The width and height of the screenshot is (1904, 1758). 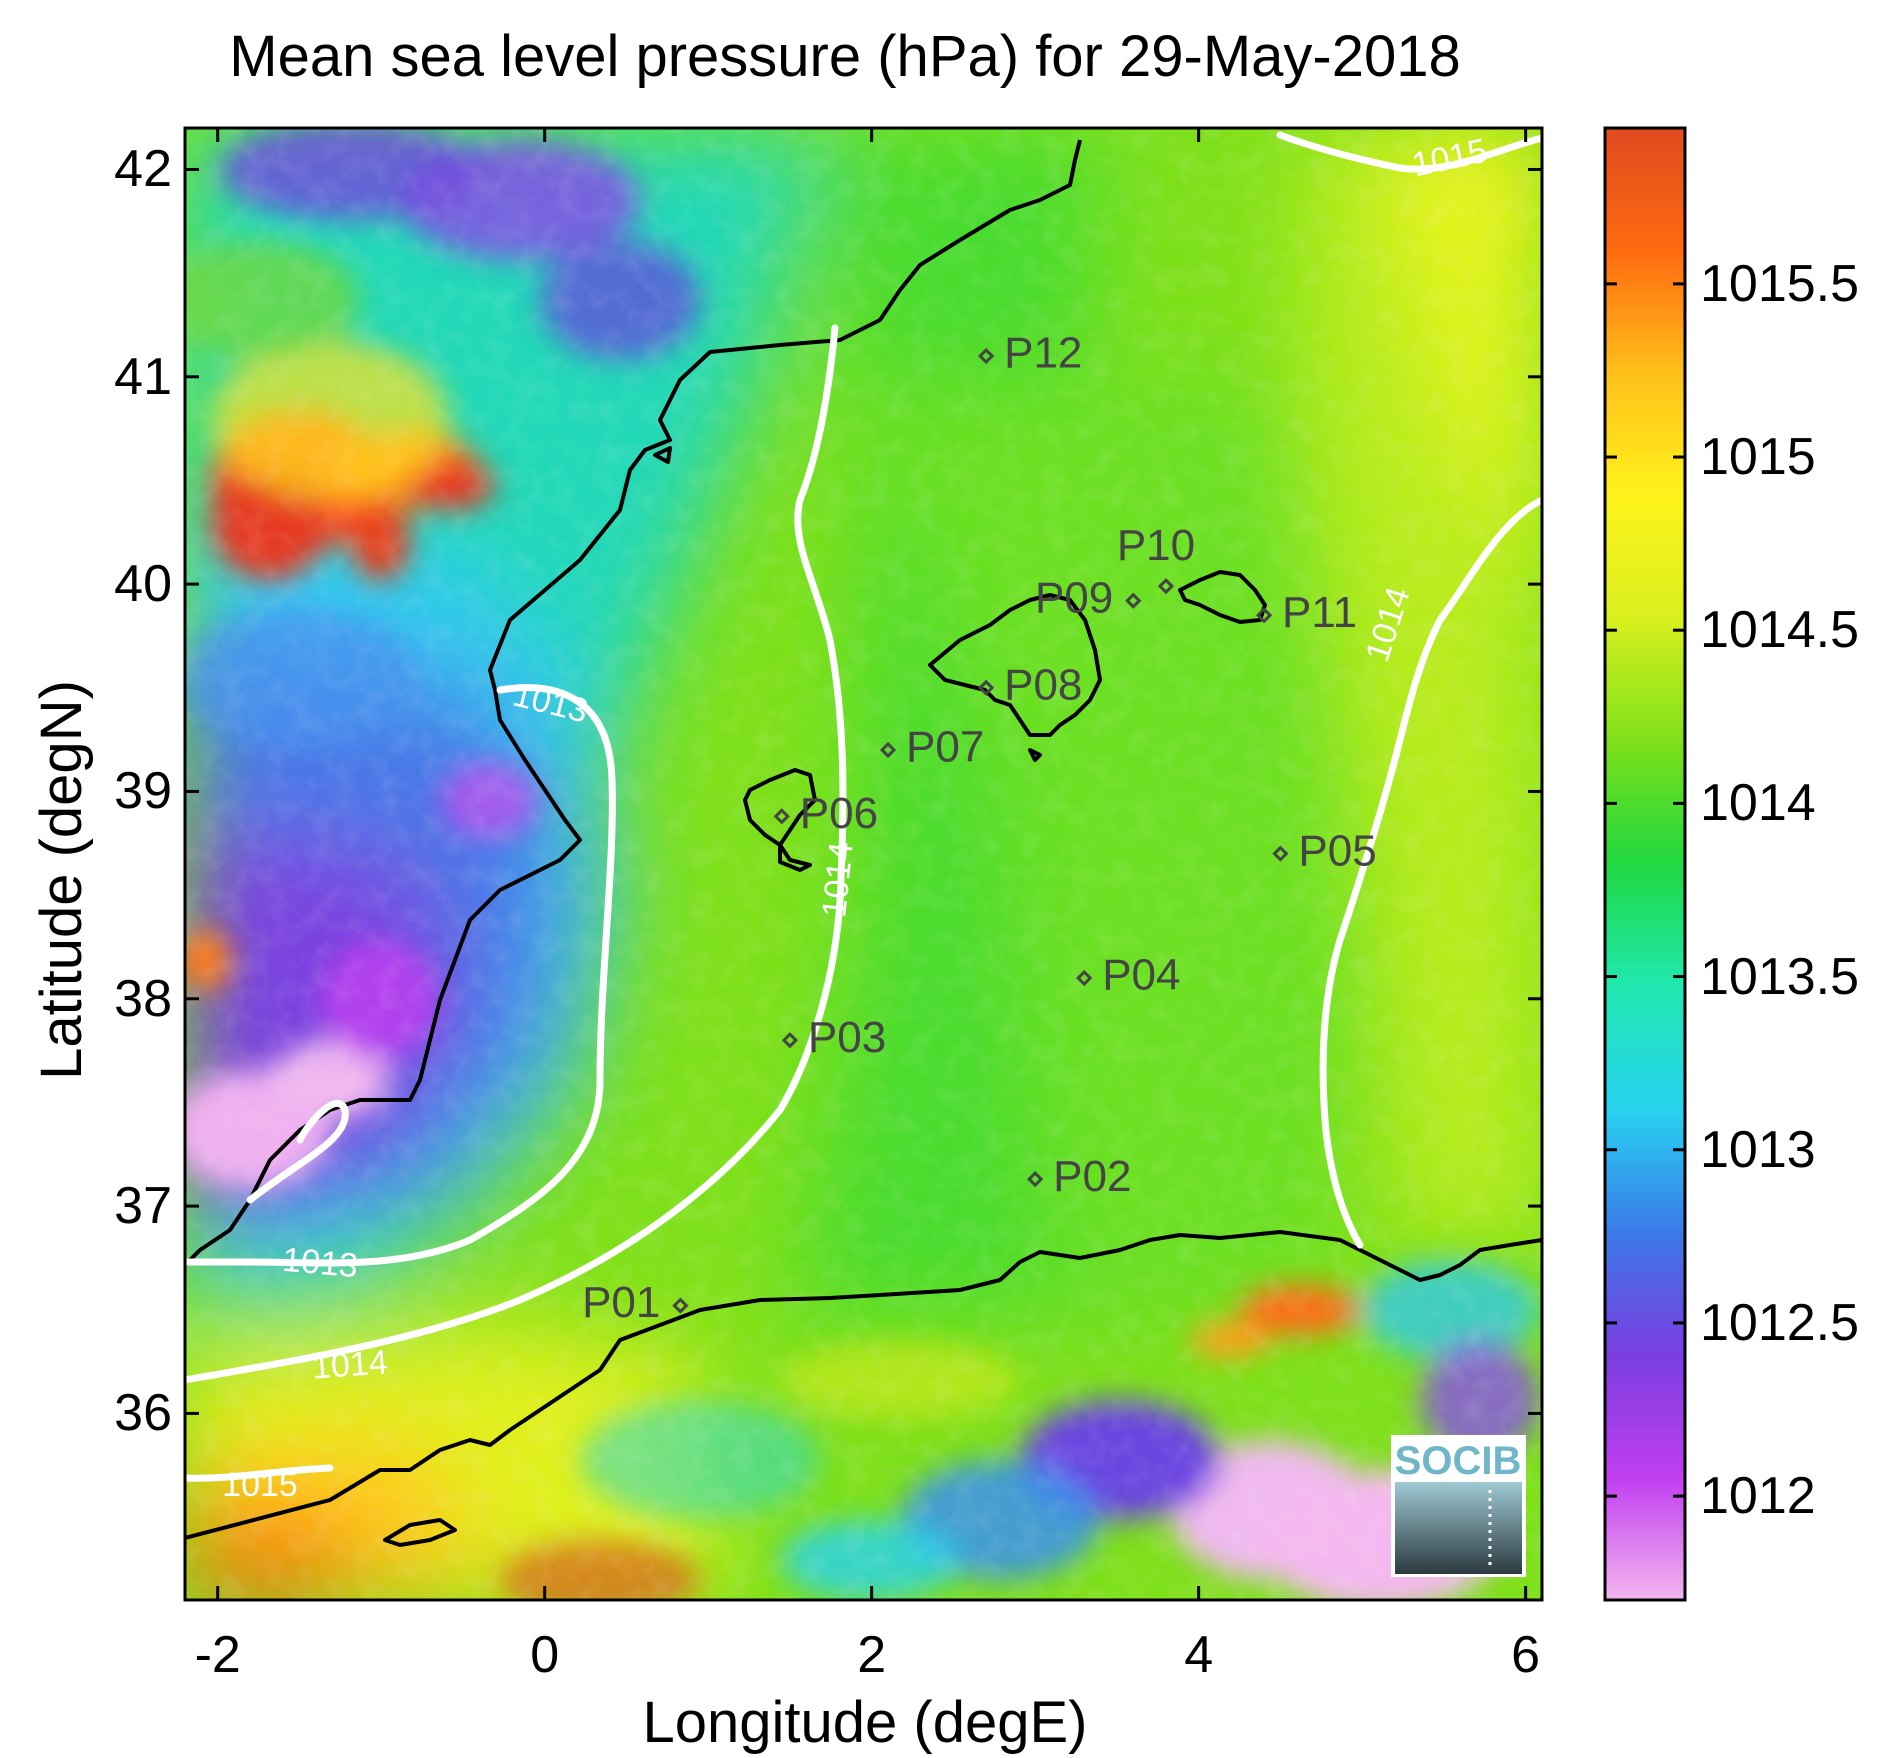 I want to click on isobar-label: 1015, so click(x=260, y=1485).